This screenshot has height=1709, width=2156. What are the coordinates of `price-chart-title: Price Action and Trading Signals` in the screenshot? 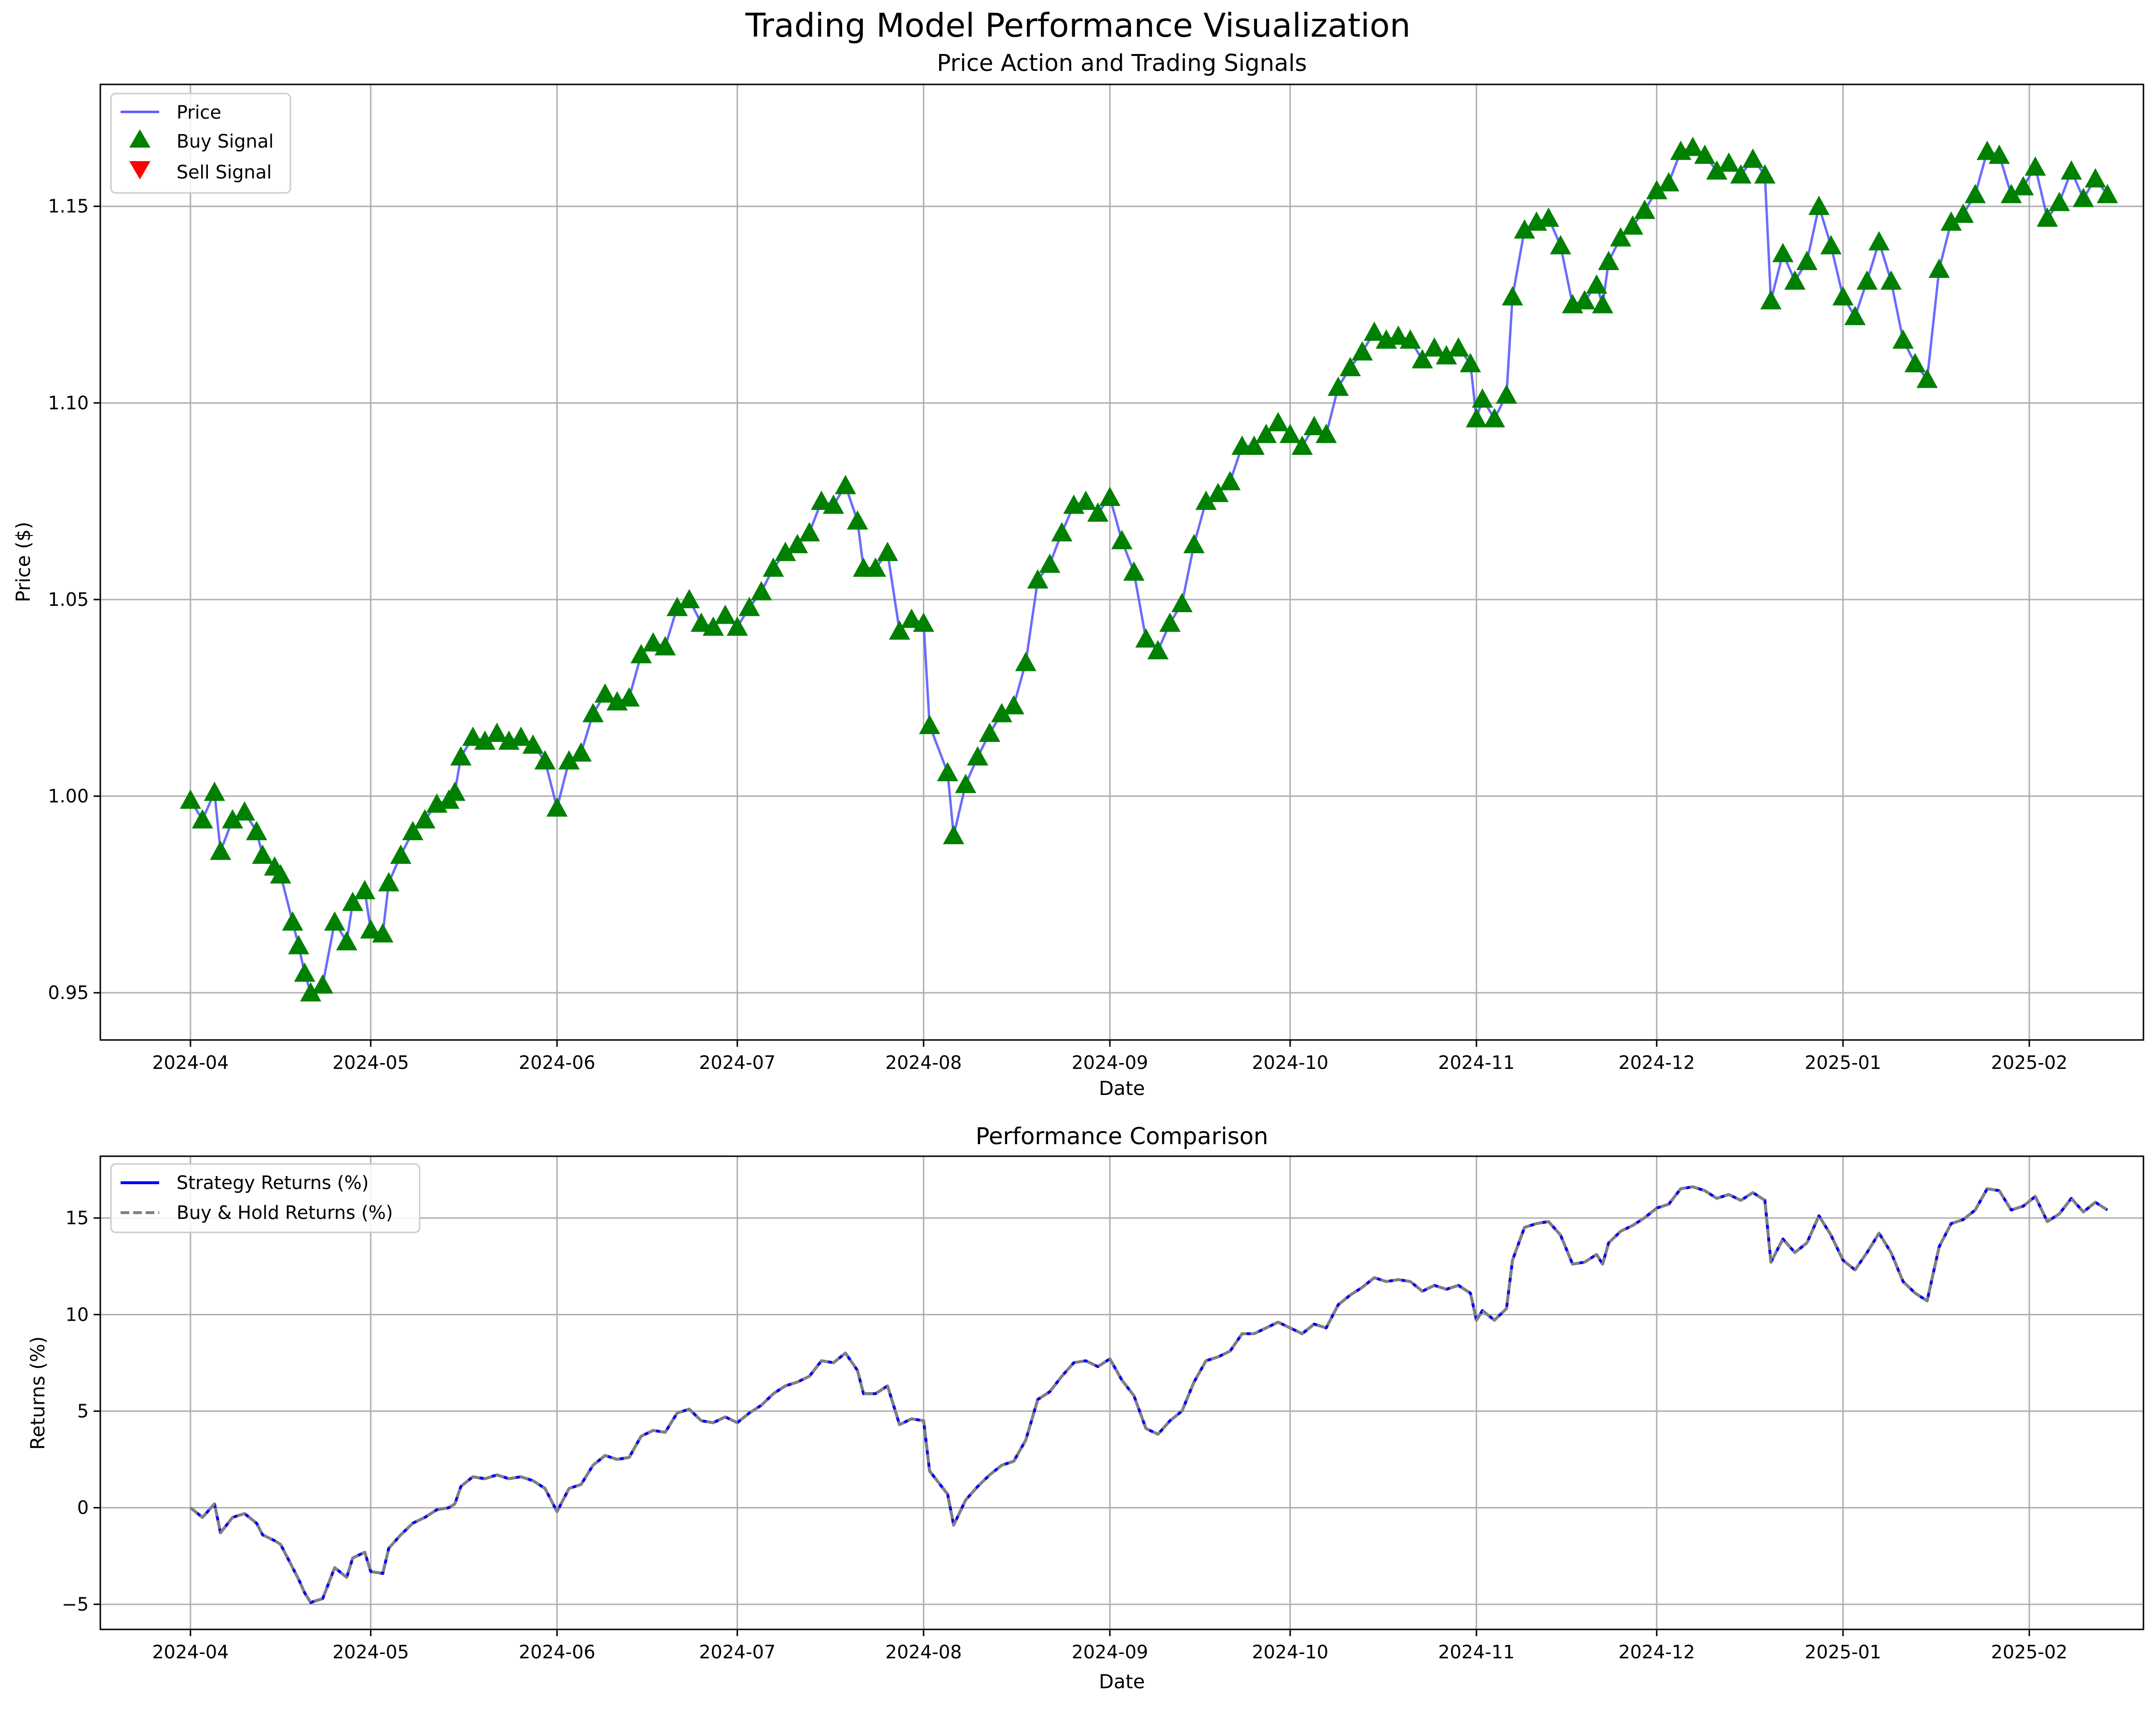 It's located at (1122, 63).